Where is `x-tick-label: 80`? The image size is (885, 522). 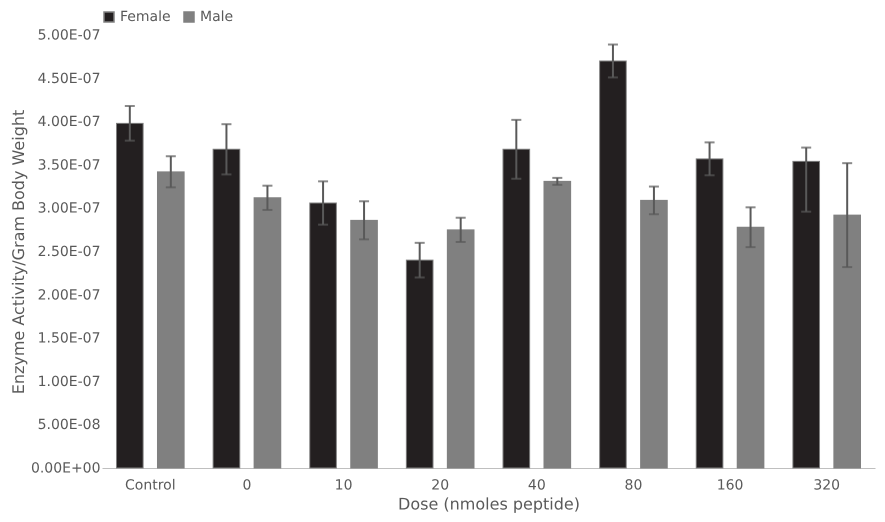
x-tick-label: 80 is located at coordinates (633, 486).